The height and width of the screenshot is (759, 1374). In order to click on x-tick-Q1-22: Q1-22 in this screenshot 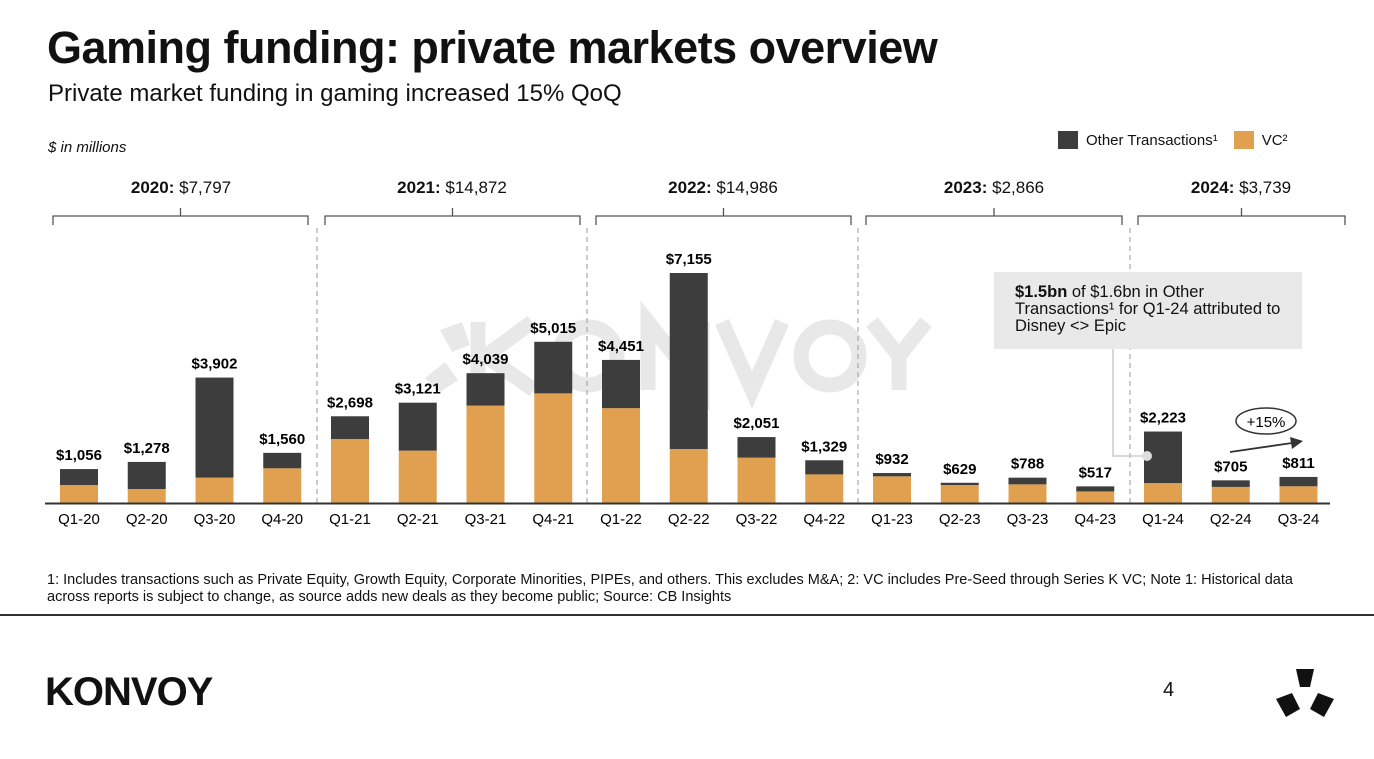, I will do `click(621, 519)`.